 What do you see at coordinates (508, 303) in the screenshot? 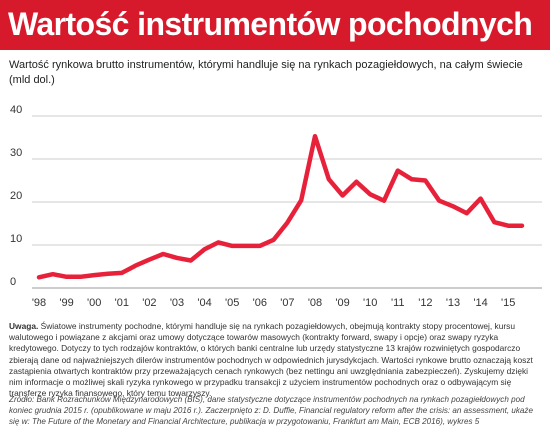
I see `x-tick-label: '15` at bounding box center [508, 303].